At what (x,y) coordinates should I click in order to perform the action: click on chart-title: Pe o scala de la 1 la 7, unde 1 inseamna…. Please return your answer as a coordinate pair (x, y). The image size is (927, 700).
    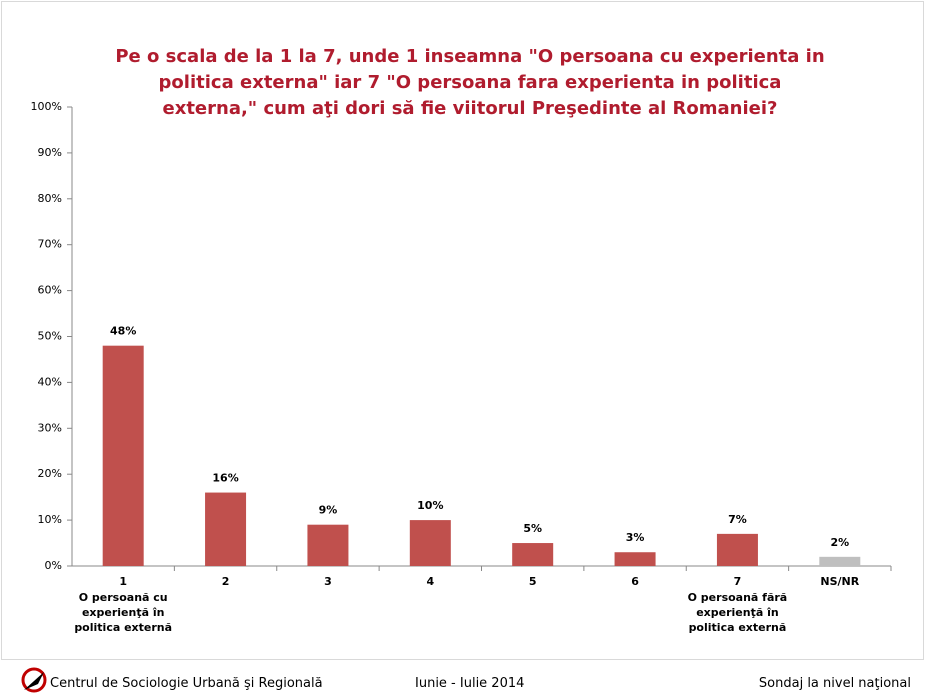
    Looking at the image, I should click on (470, 82).